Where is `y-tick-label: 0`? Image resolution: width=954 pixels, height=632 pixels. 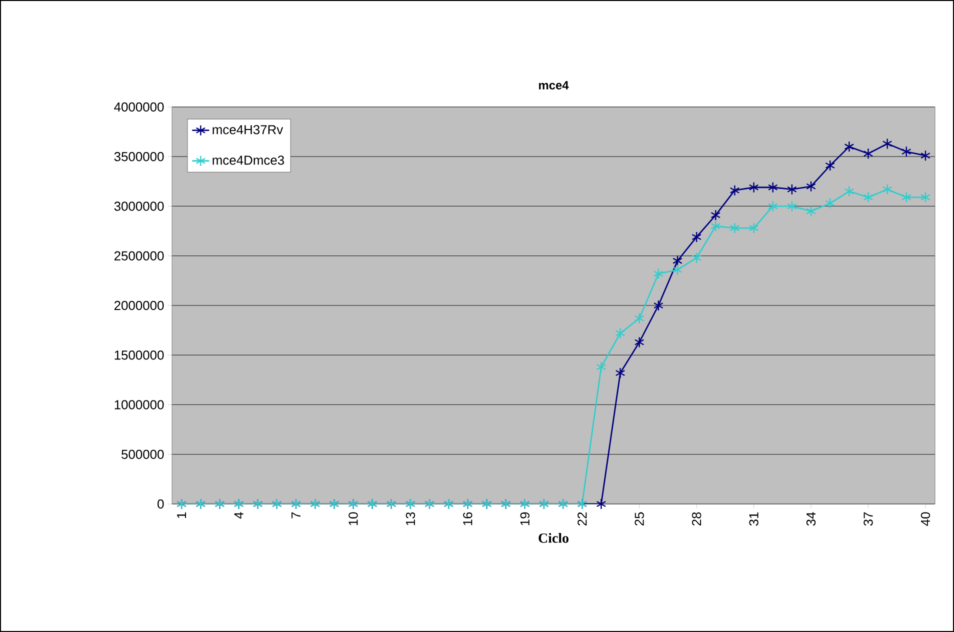
y-tick-label: 0 is located at coordinates (161, 504).